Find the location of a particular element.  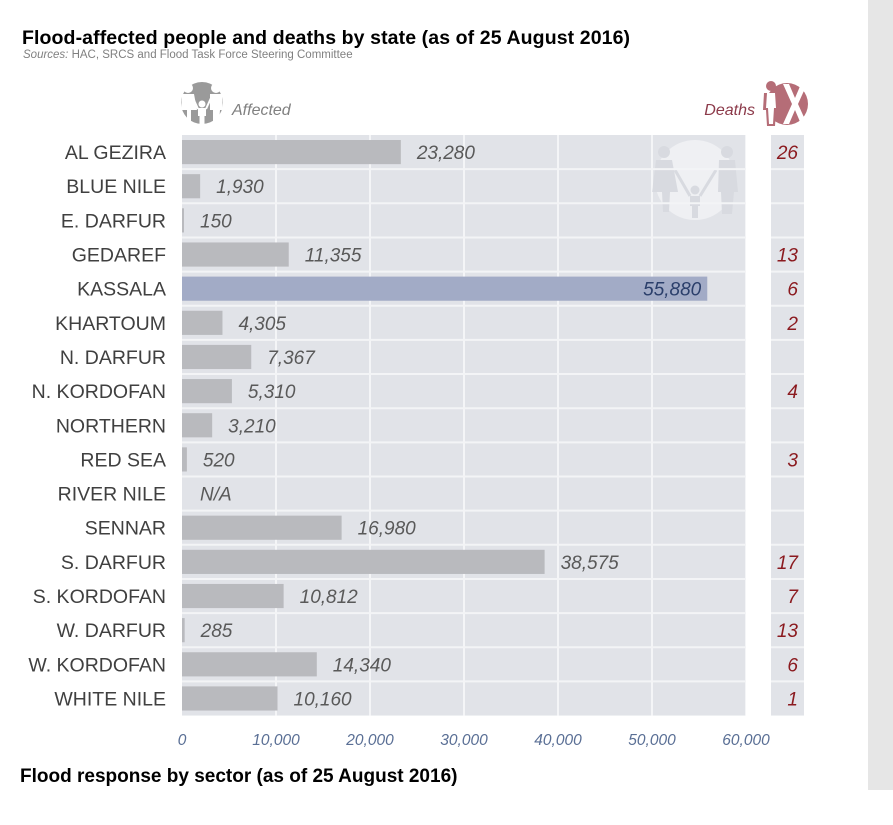

state-label: E. DARFUR is located at coordinates (113, 221).